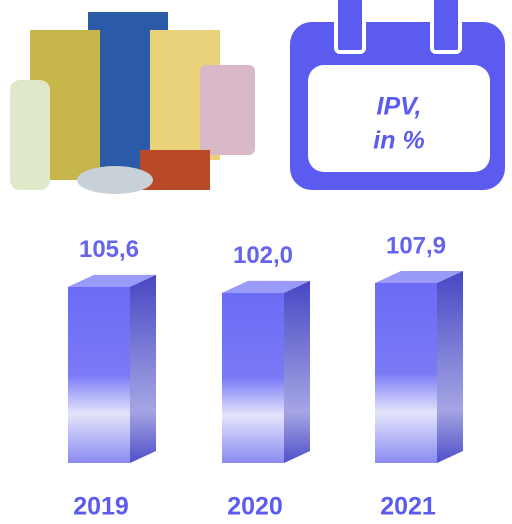  Describe the element at coordinates (408, 507) in the screenshot. I see `x-tick-label: 2021` at that location.